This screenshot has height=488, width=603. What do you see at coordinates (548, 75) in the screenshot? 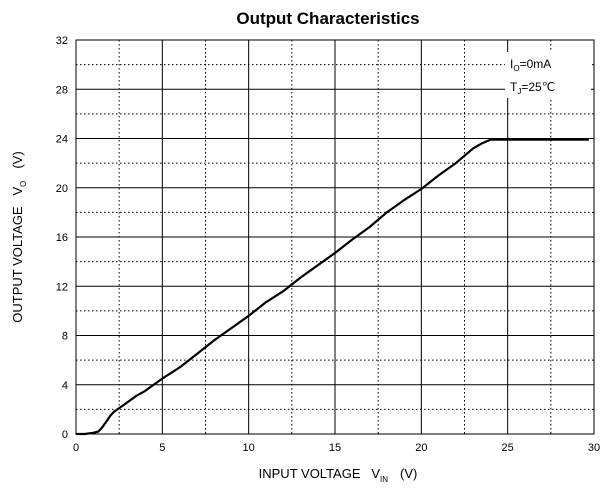
I see `annotation-box` at bounding box center [548, 75].